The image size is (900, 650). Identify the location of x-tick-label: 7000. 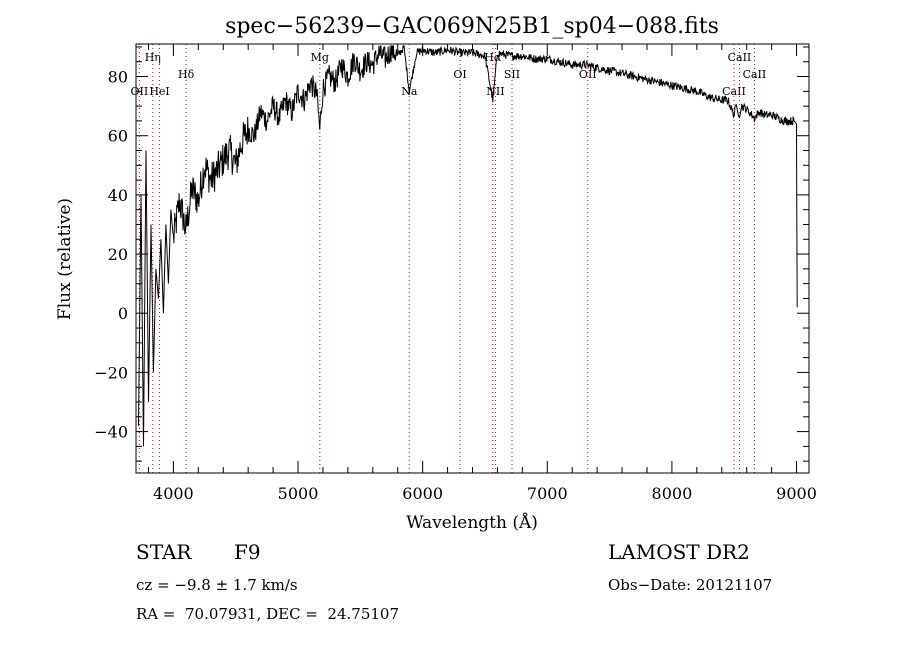
(547, 493).